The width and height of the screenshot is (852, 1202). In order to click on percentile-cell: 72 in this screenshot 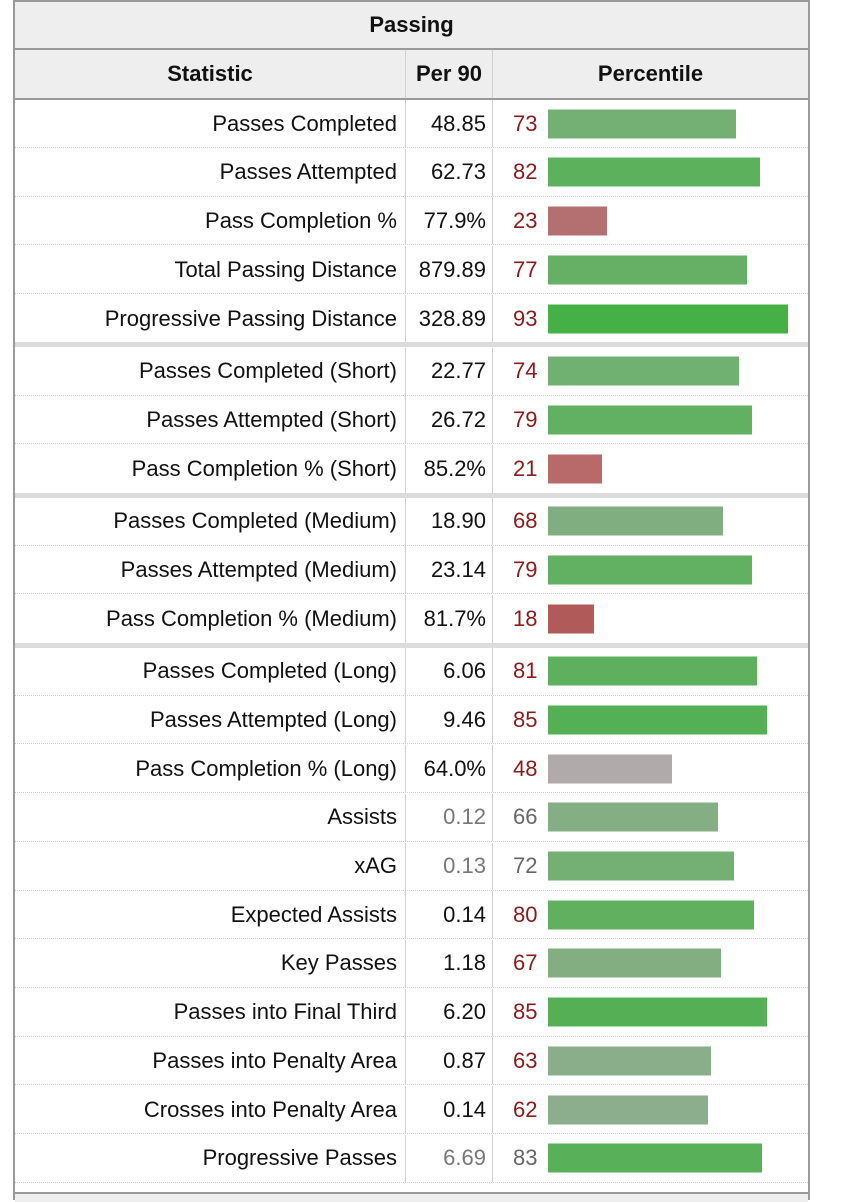, I will do `click(650, 866)`.